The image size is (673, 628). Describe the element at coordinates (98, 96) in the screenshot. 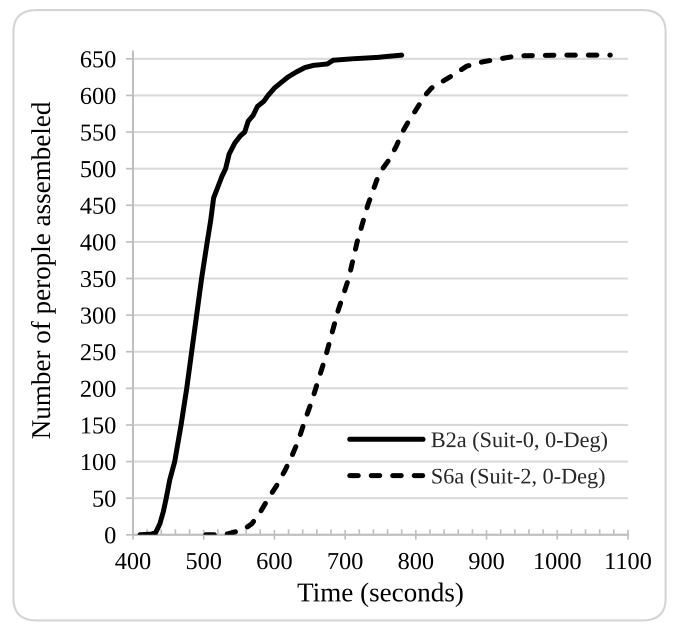

I see `y-tick-label: 600` at that location.